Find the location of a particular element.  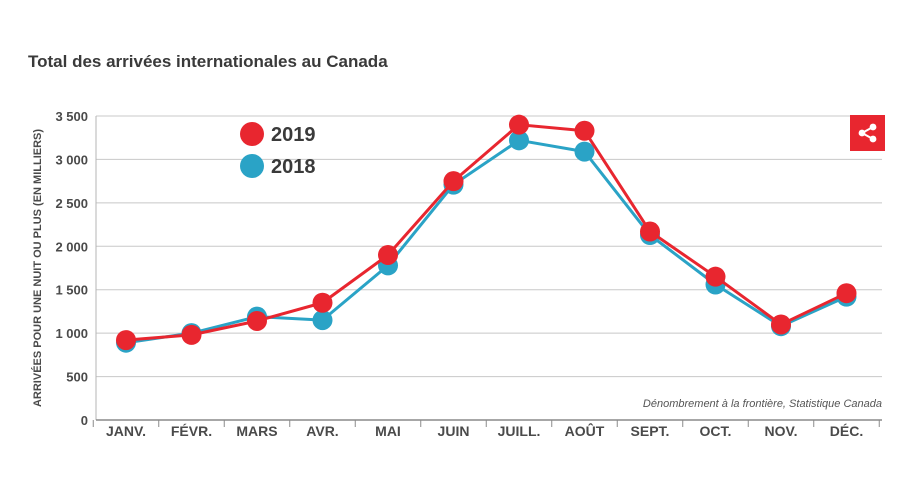

legend-marker-2018 is located at coordinates (252, 166).